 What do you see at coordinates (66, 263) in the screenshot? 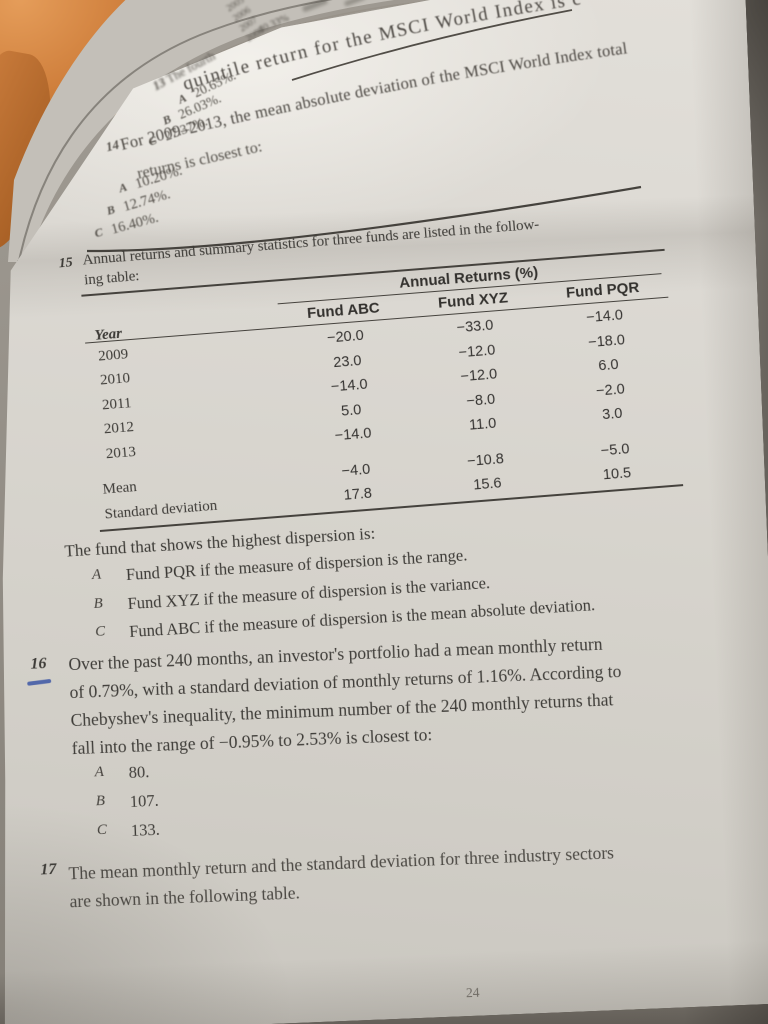
I see `q15-number: 15` at bounding box center [66, 263].